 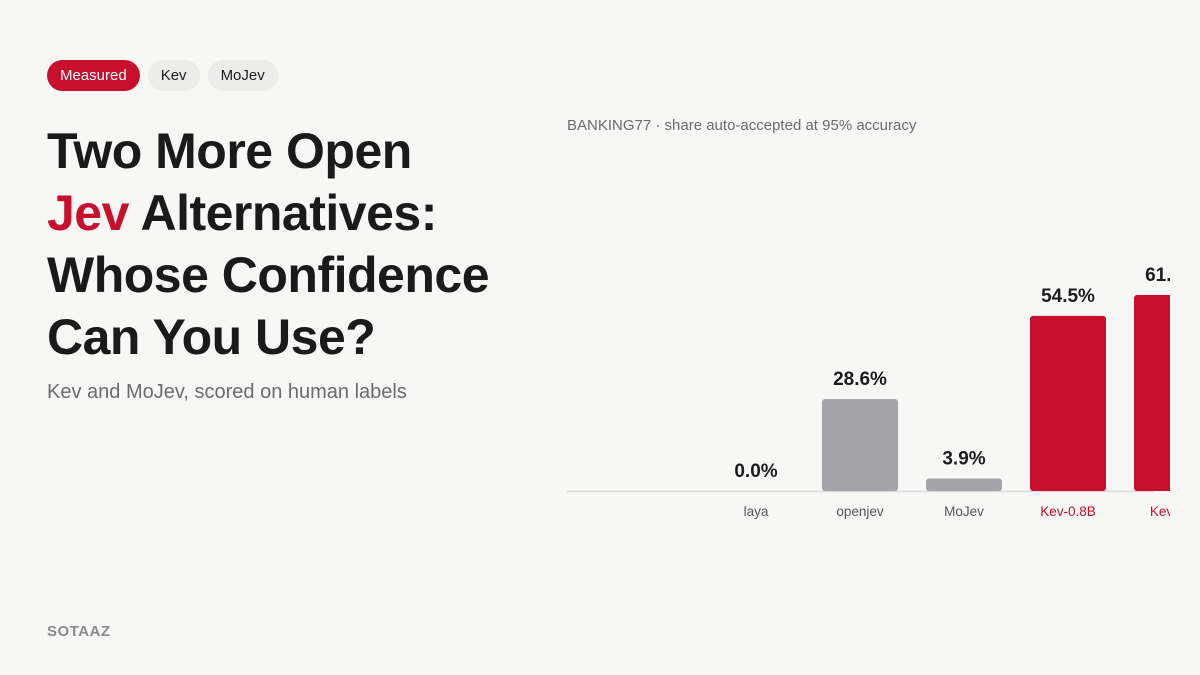 I want to click on bar-kev-9b, so click(x=1152, y=393).